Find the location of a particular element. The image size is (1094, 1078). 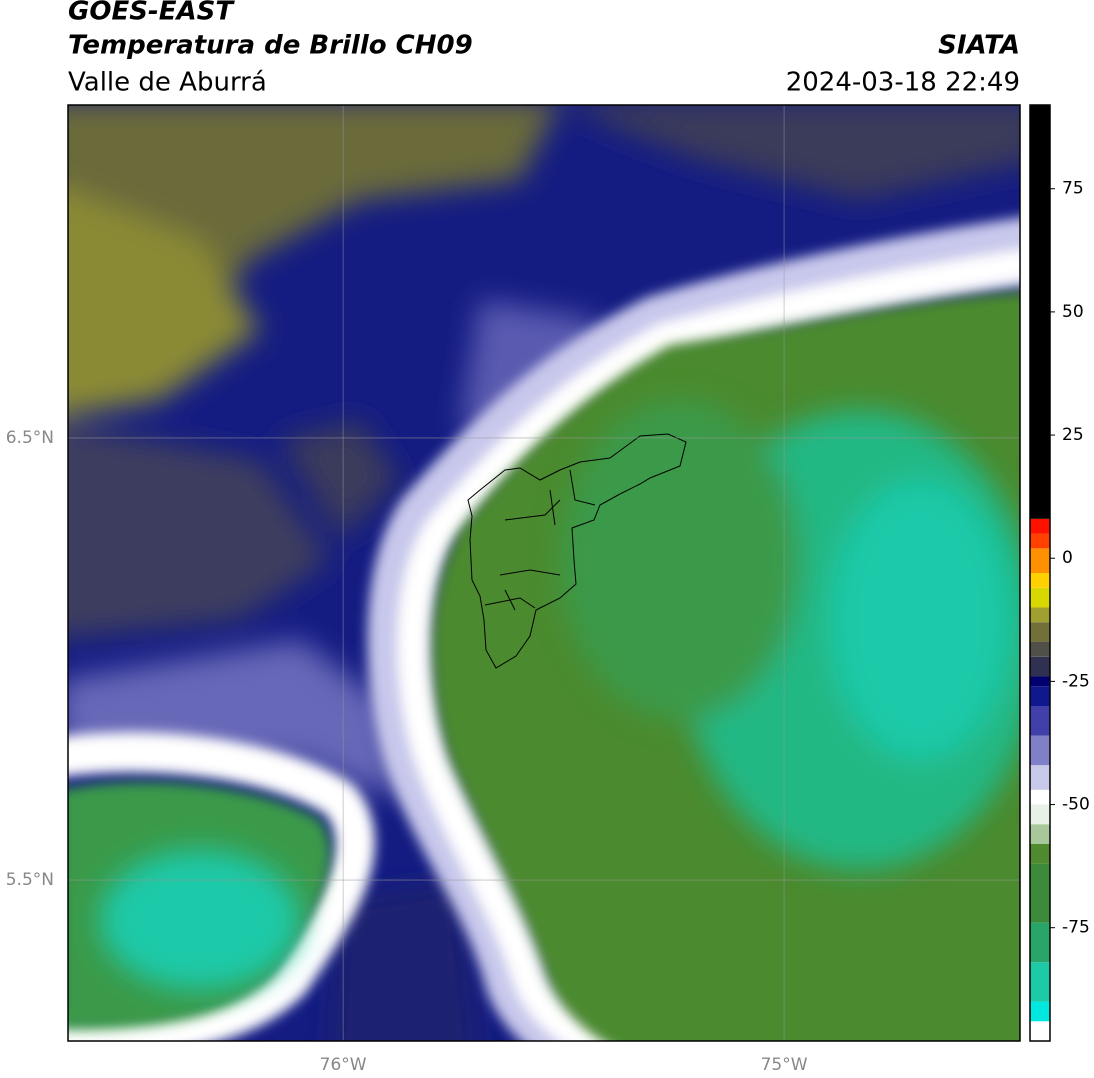

colorbar-tick-label: -50 is located at coordinates (1076, 805).